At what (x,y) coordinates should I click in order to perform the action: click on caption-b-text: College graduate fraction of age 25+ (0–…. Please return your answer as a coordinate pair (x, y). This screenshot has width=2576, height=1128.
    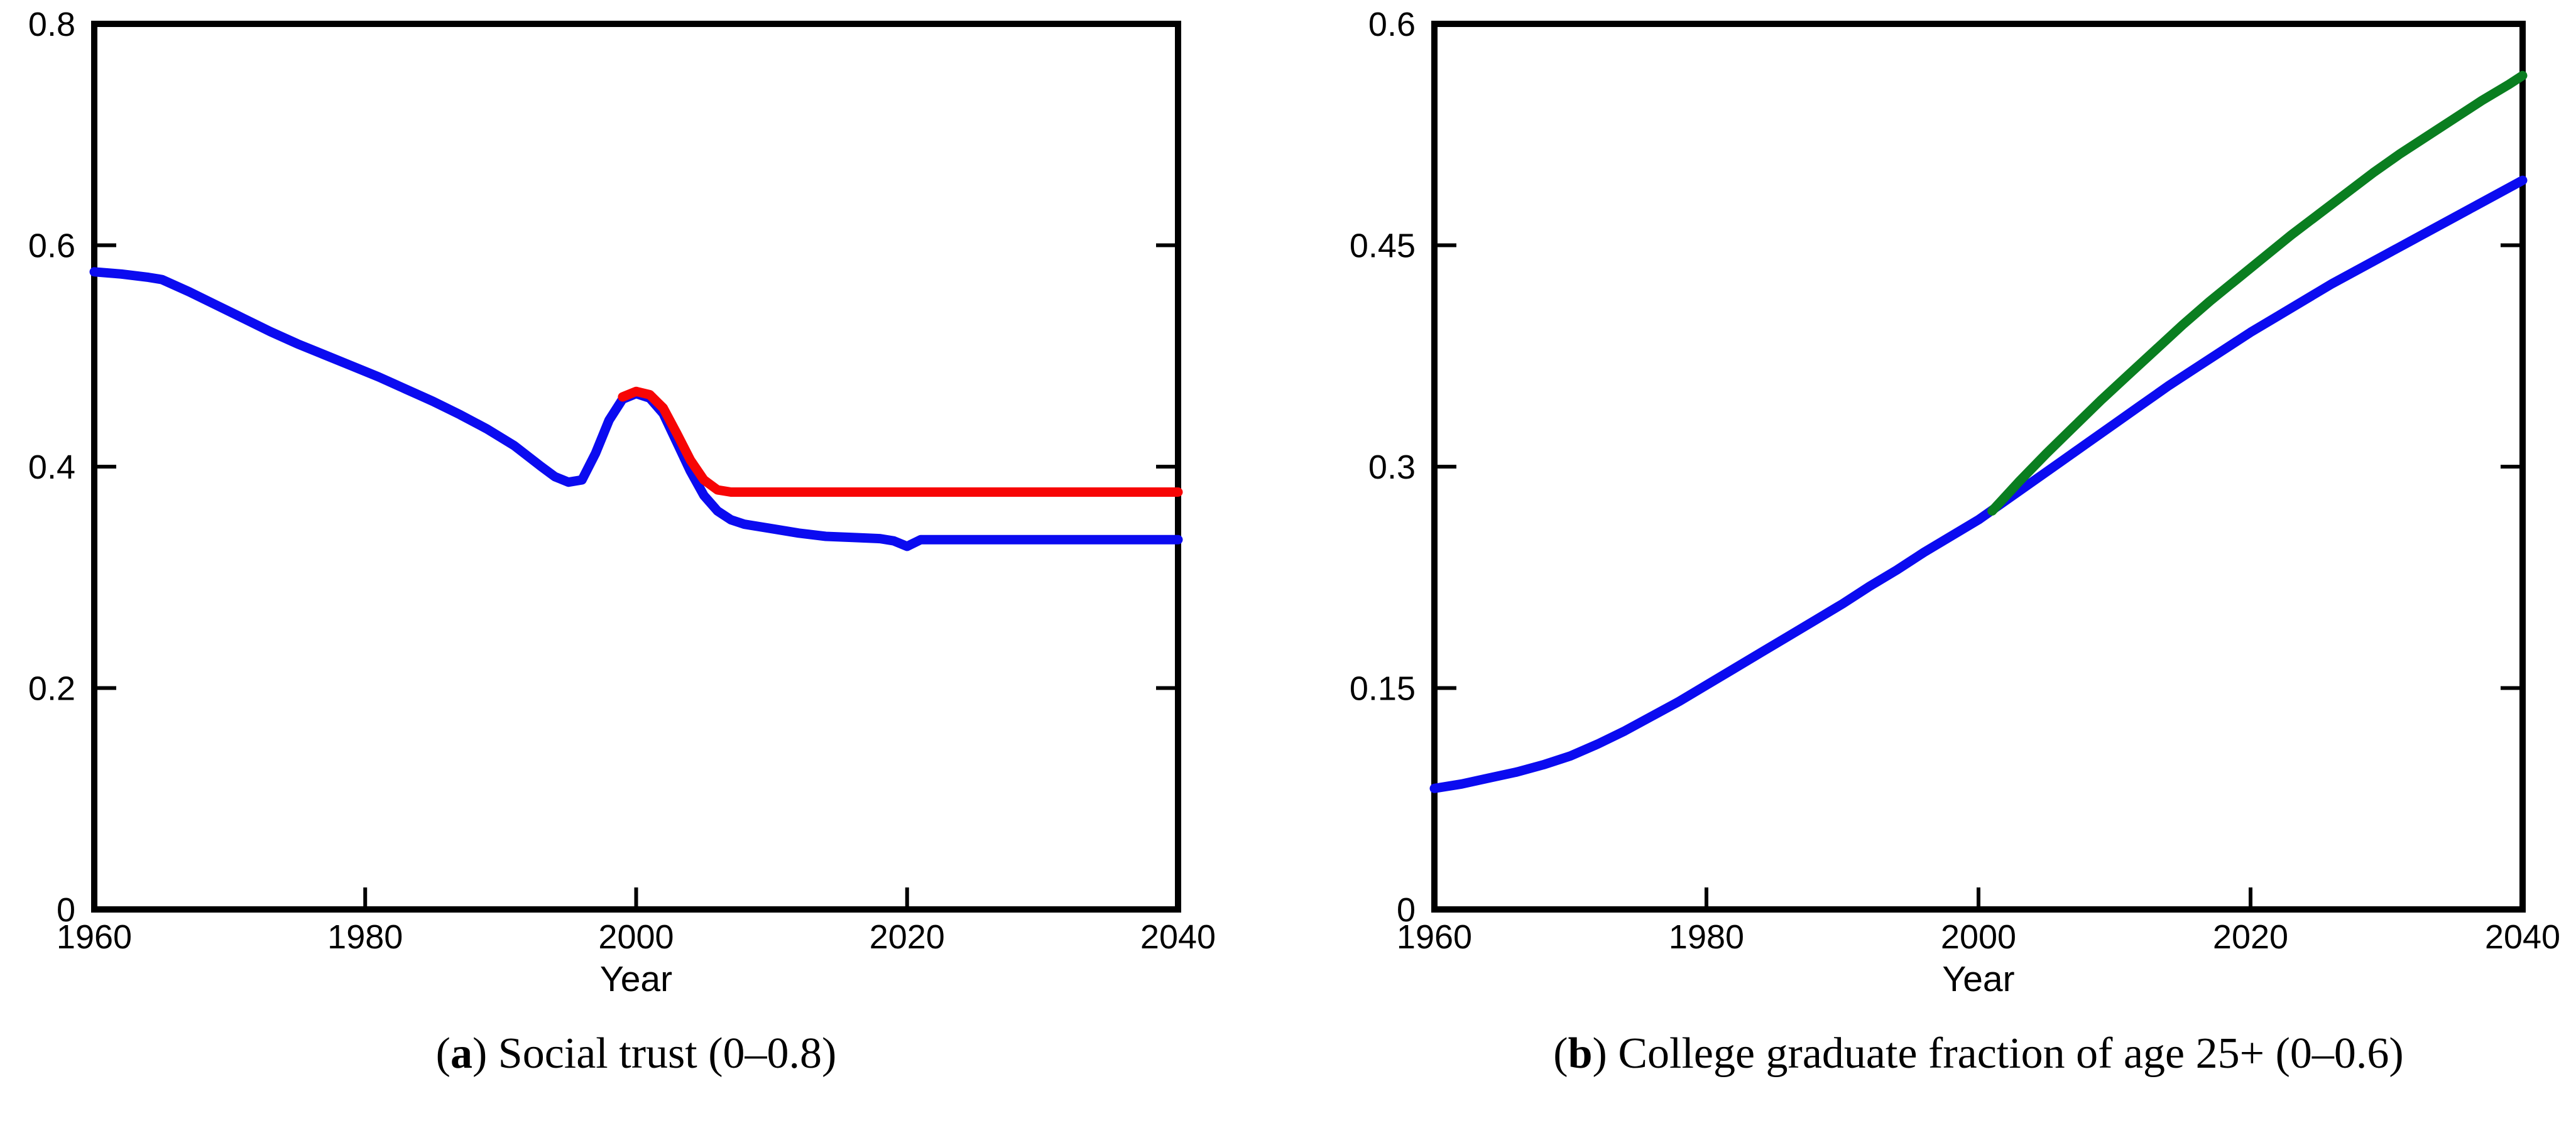
    Looking at the image, I should click on (2005, 1053).